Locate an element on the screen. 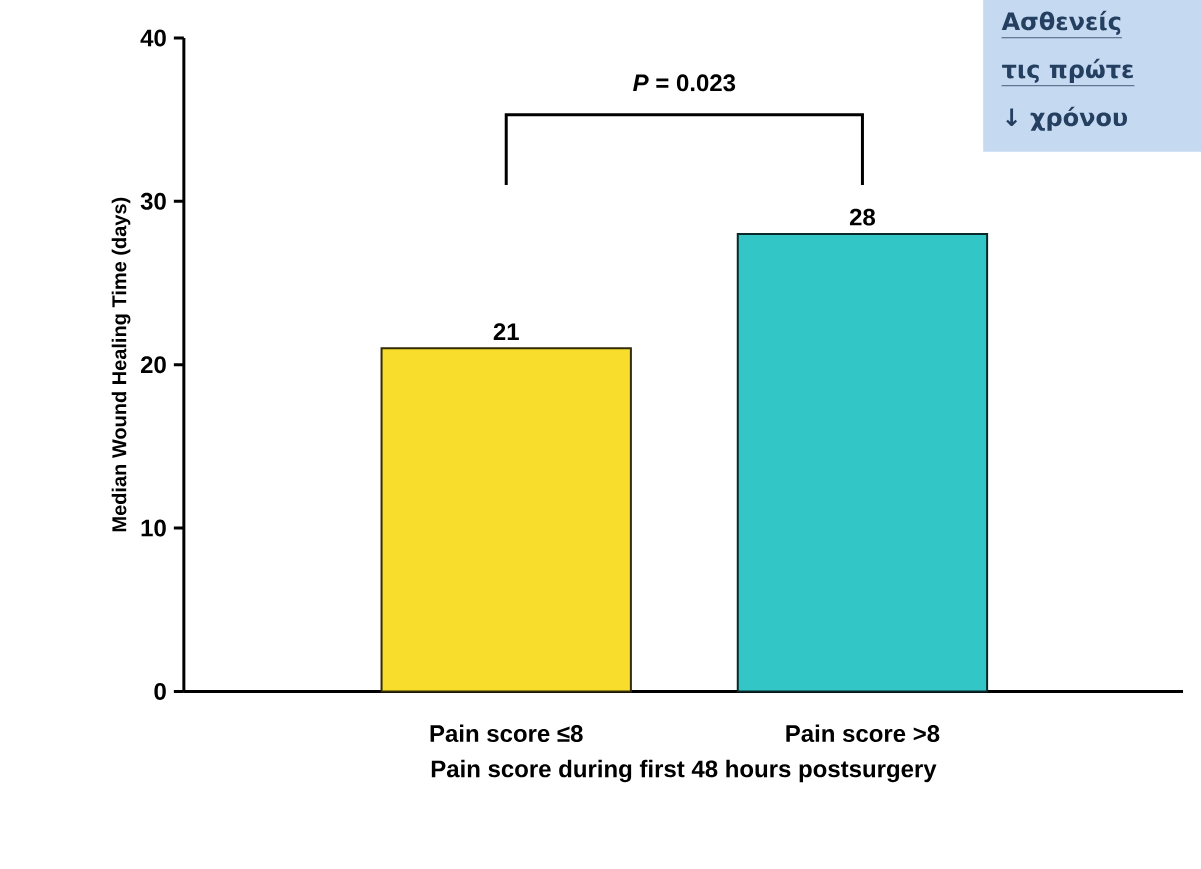  y-tick-label: 20 is located at coordinates (153, 365).